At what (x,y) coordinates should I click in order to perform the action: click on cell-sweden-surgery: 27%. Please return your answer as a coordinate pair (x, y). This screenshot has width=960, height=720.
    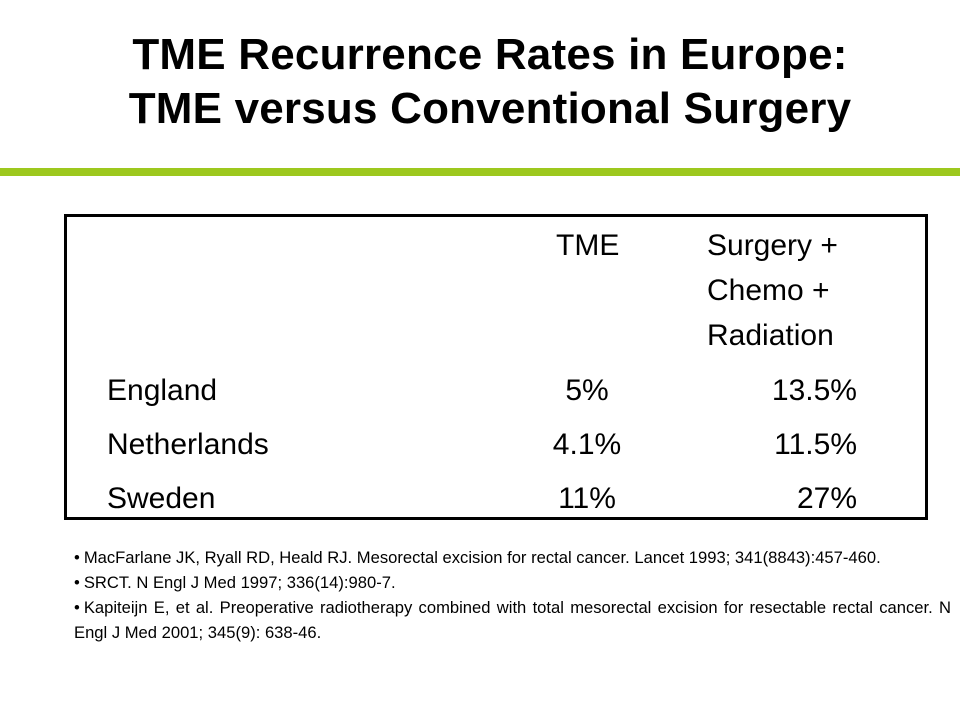
    Looking at the image, I should click on (826, 498).